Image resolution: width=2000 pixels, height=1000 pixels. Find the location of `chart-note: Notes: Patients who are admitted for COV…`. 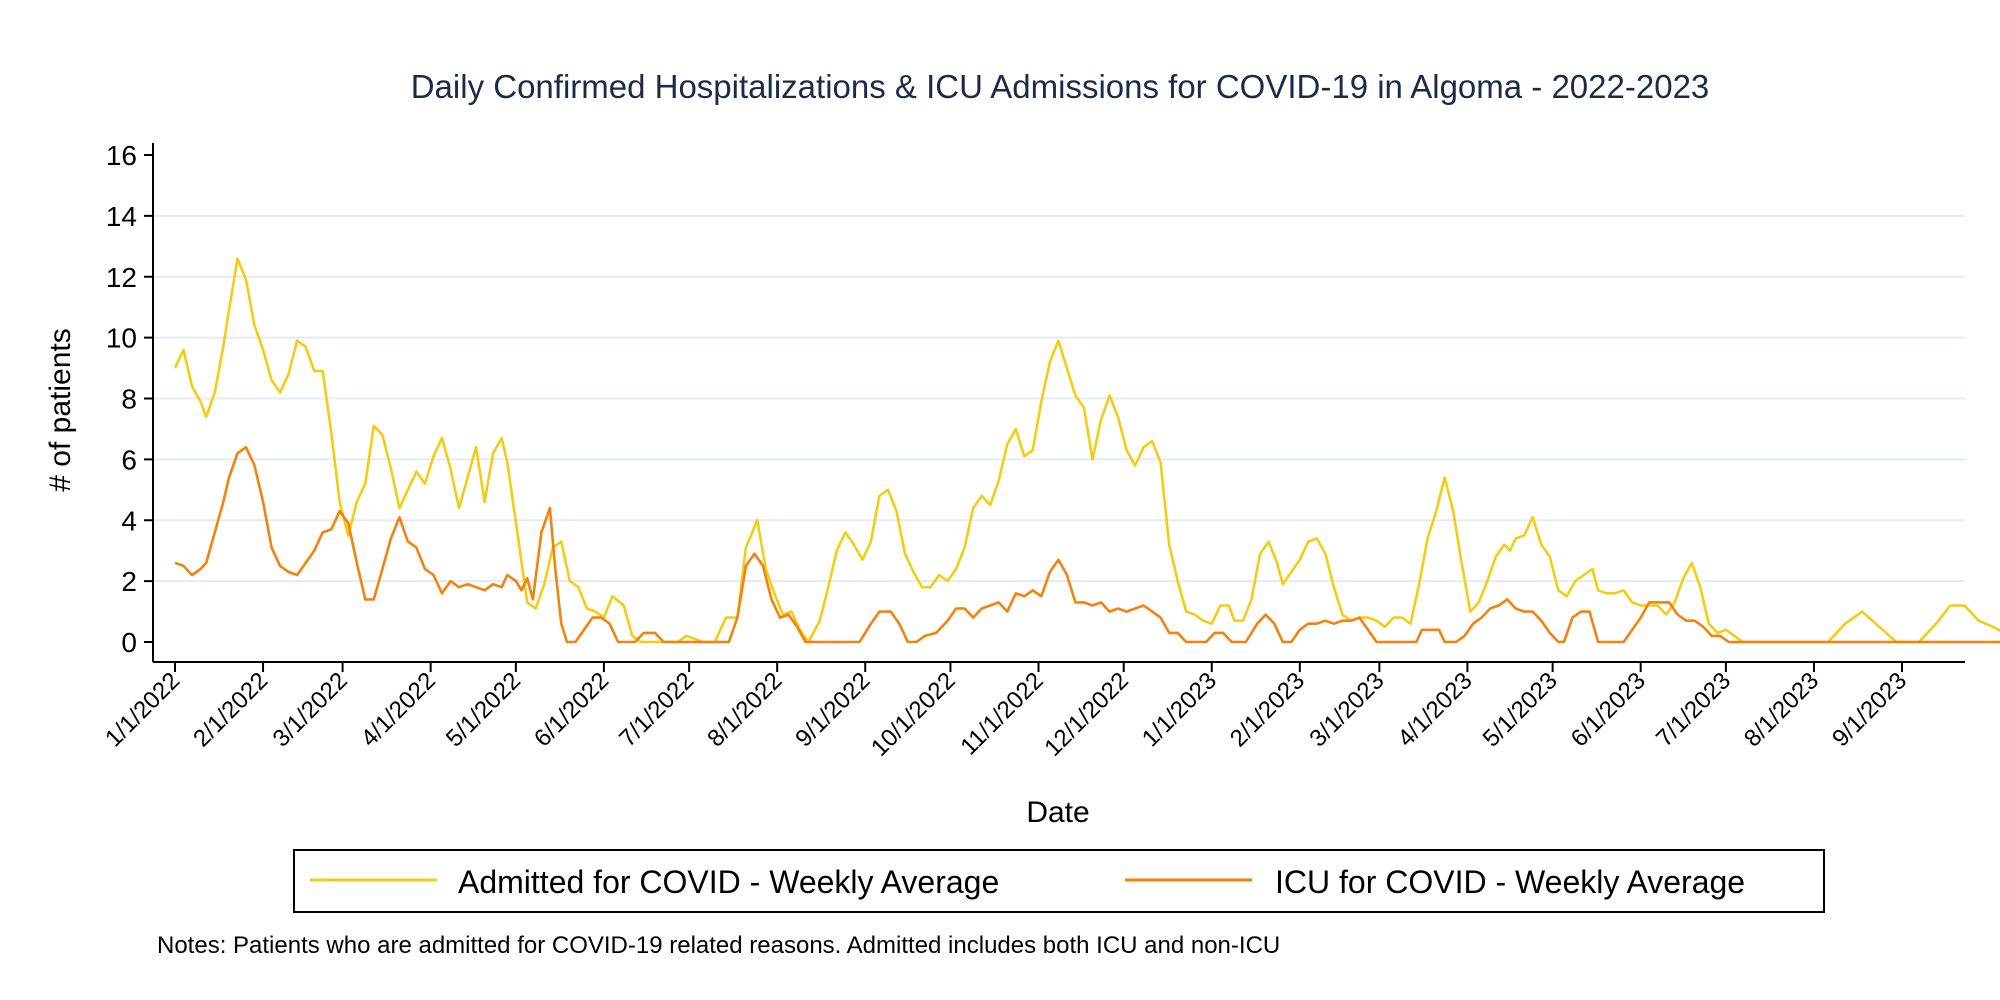

chart-note: Notes: Patients who are admitted for COV… is located at coordinates (718, 945).